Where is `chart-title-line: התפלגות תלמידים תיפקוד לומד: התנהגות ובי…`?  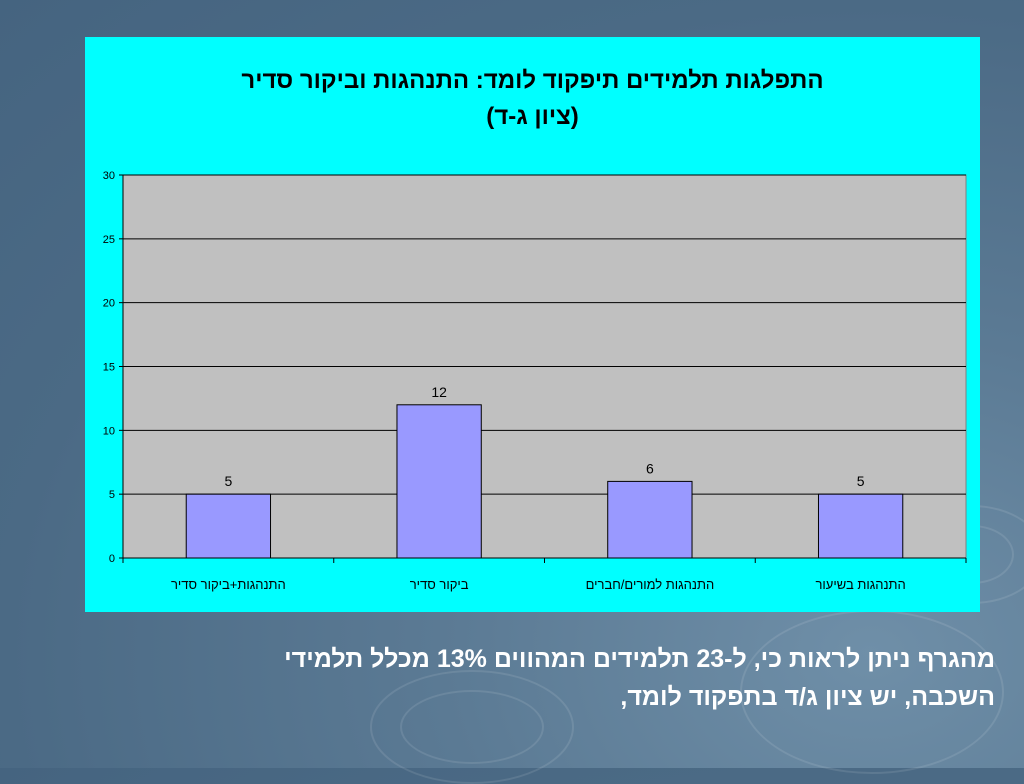 chart-title-line: התפלגות תלמידים תיפקוד לומד: התנהגות ובי… is located at coordinates (532, 80).